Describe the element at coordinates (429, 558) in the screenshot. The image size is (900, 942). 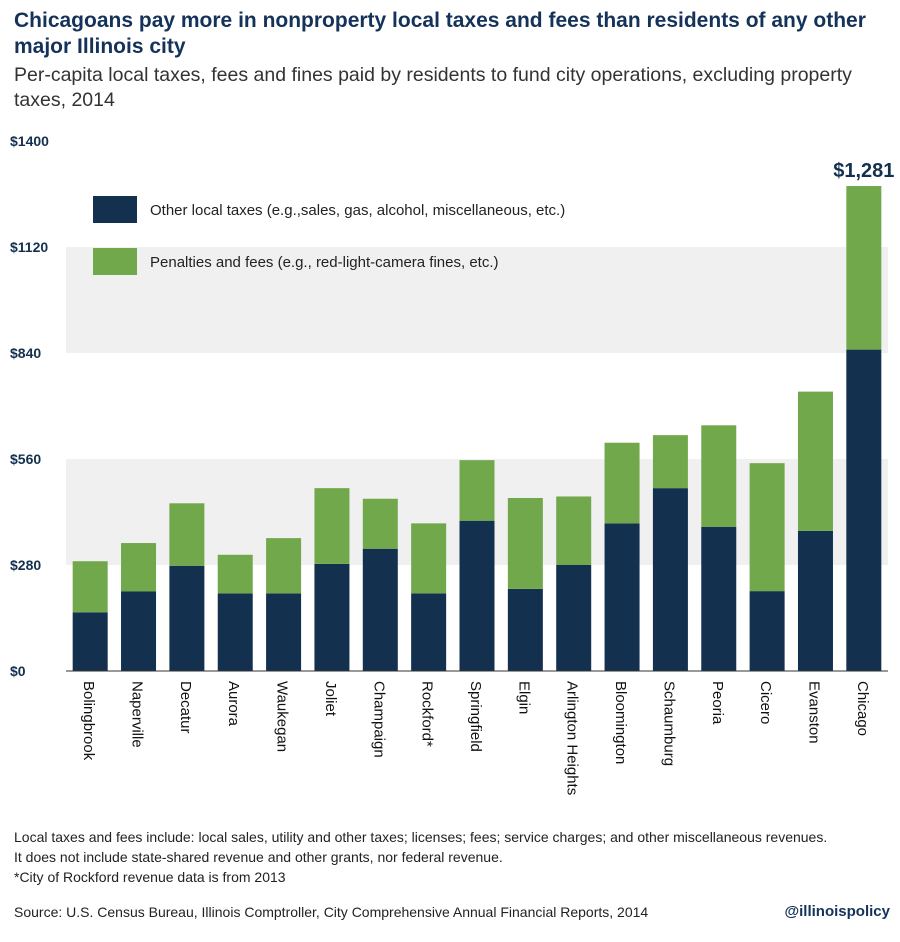
I see `bar-fees-rockford-` at that location.